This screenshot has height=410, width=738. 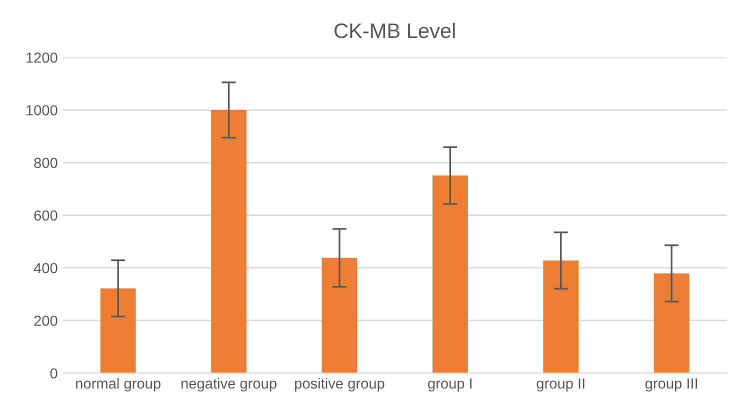 What do you see at coordinates (229, 385) in the screenshot?
I see `x-tick-label: negative group` at bounding box center [229, 385].